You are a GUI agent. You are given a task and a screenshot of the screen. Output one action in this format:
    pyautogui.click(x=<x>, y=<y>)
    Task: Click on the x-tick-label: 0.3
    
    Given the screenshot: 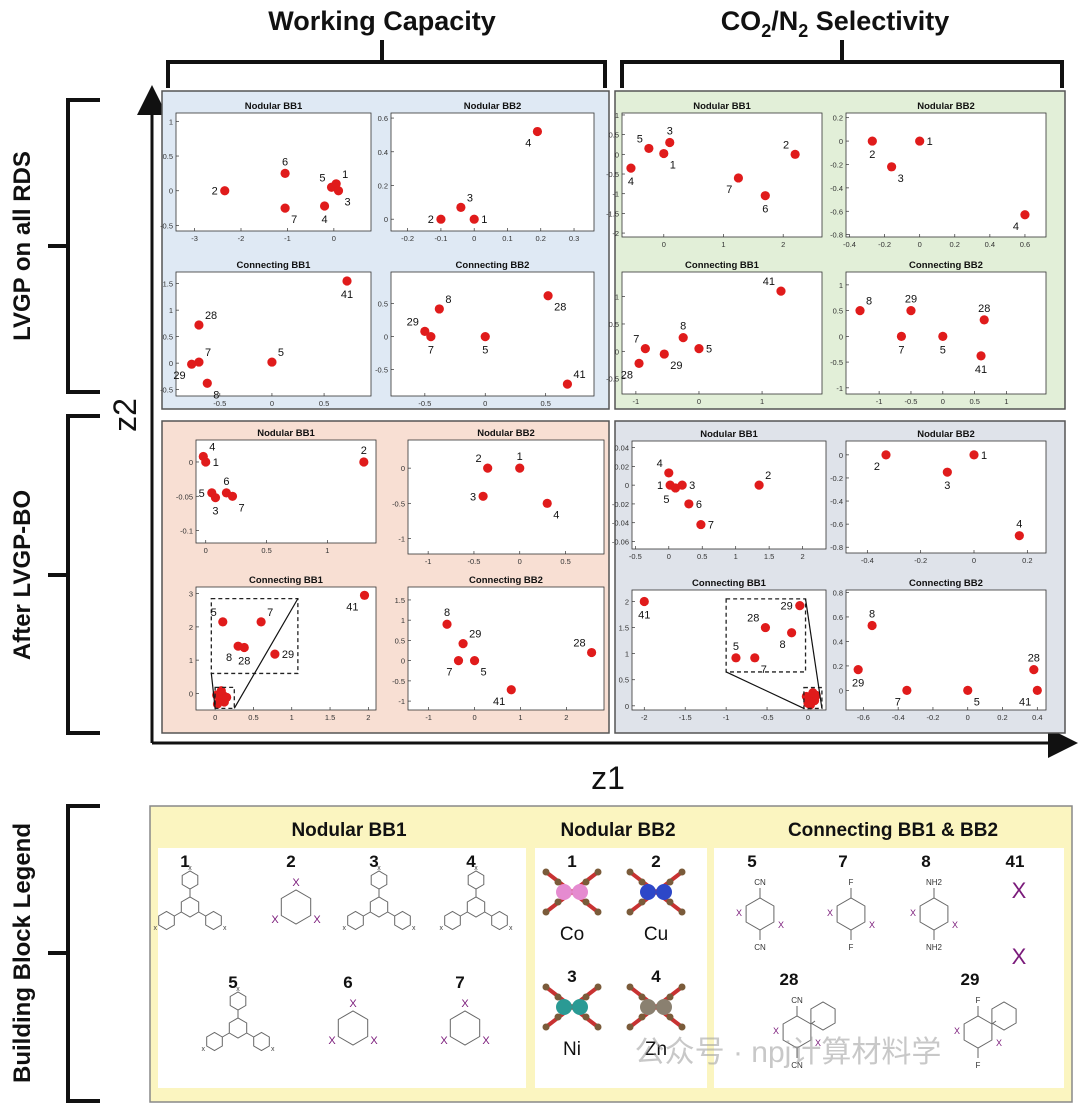 What is the action you would take?
    pyautogui.click(x=574, y=238)
    